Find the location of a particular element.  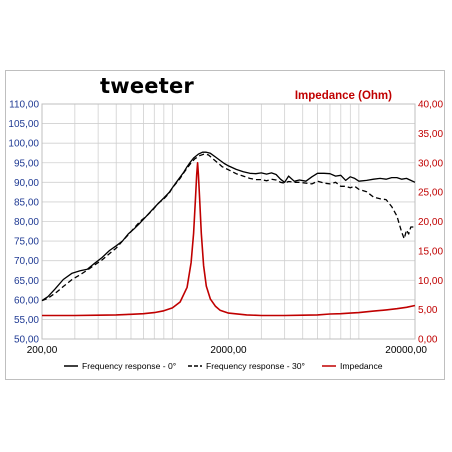

legend-label: Impedance is located at coordinates (361, 366).